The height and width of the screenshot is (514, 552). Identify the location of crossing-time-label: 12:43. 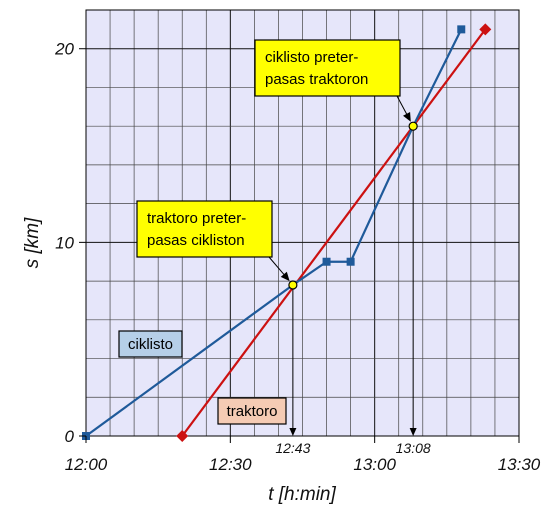
(292, 448).